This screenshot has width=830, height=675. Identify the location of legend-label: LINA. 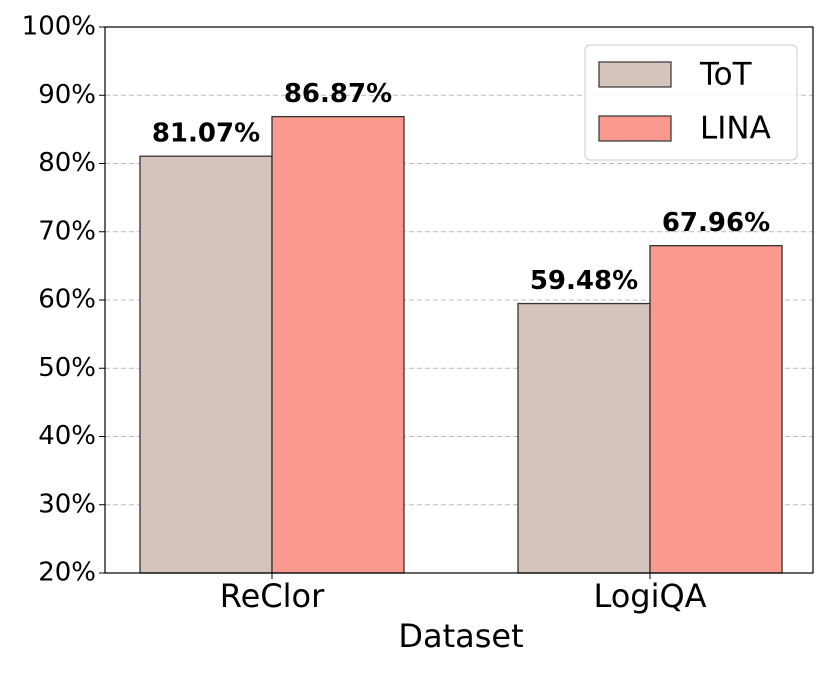
(735, 129).